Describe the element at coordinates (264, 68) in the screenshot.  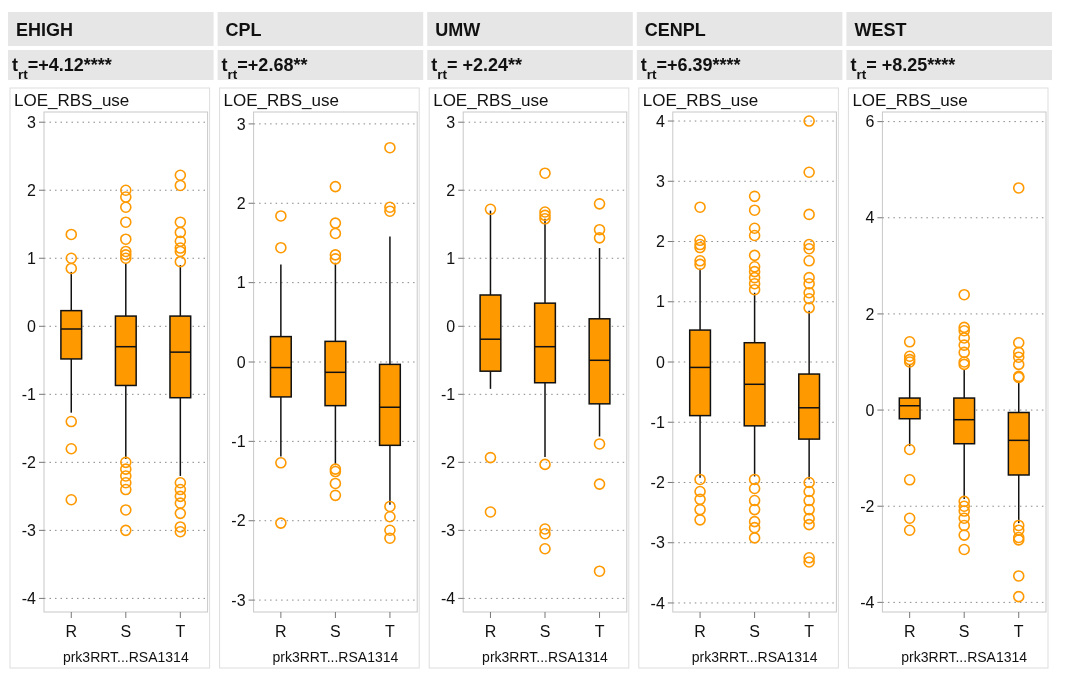
I see `chart-subtitle: t$_{rt}$=+2.68**` at that location.